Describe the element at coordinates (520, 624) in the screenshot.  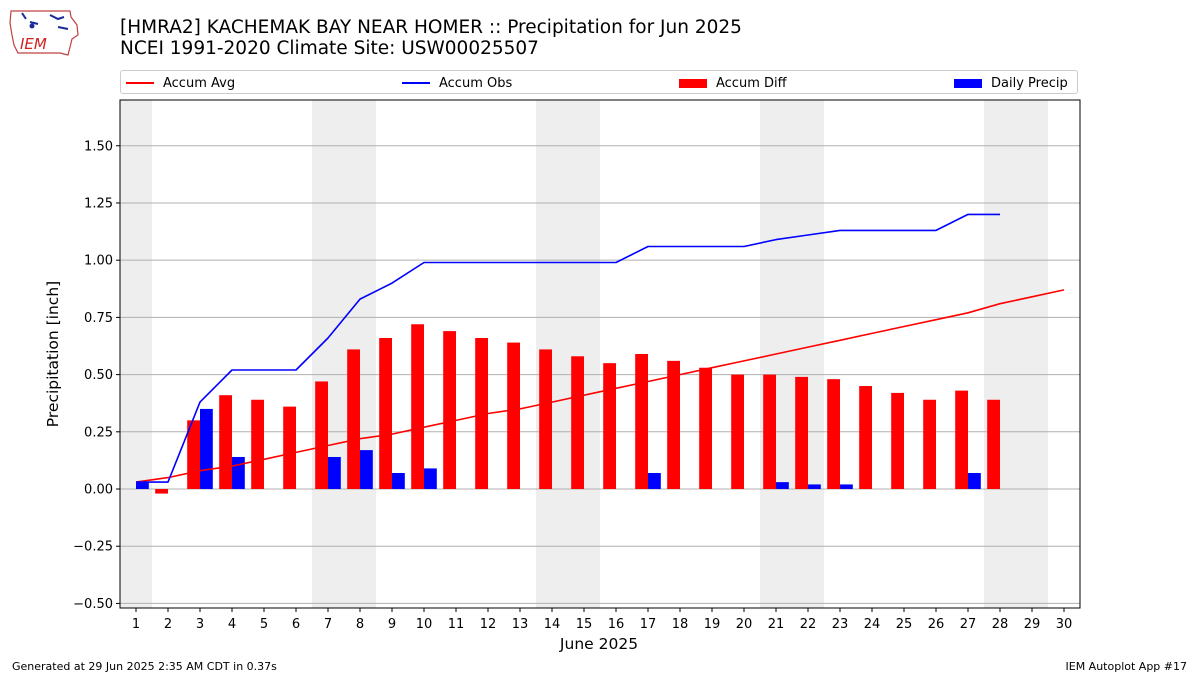
I see `x-tick-label: 13` at that location.